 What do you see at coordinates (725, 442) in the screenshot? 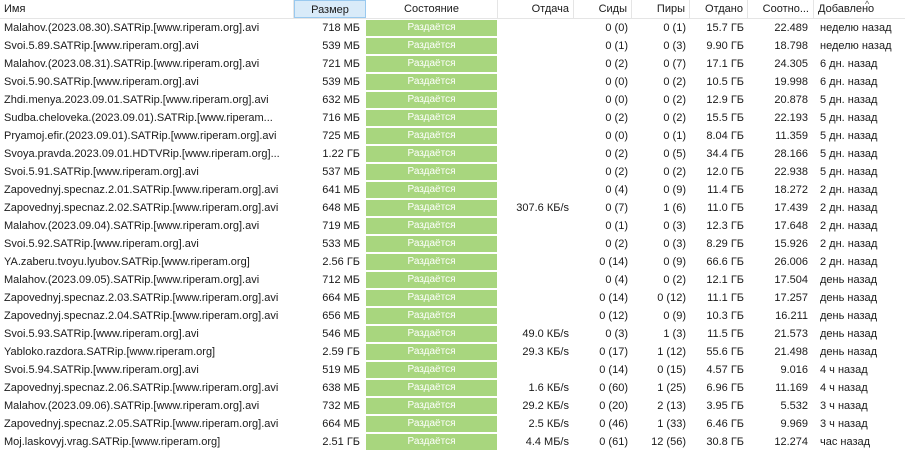
I see `cell-given: 30.8 ГБ` at bounding box center [725, 442].